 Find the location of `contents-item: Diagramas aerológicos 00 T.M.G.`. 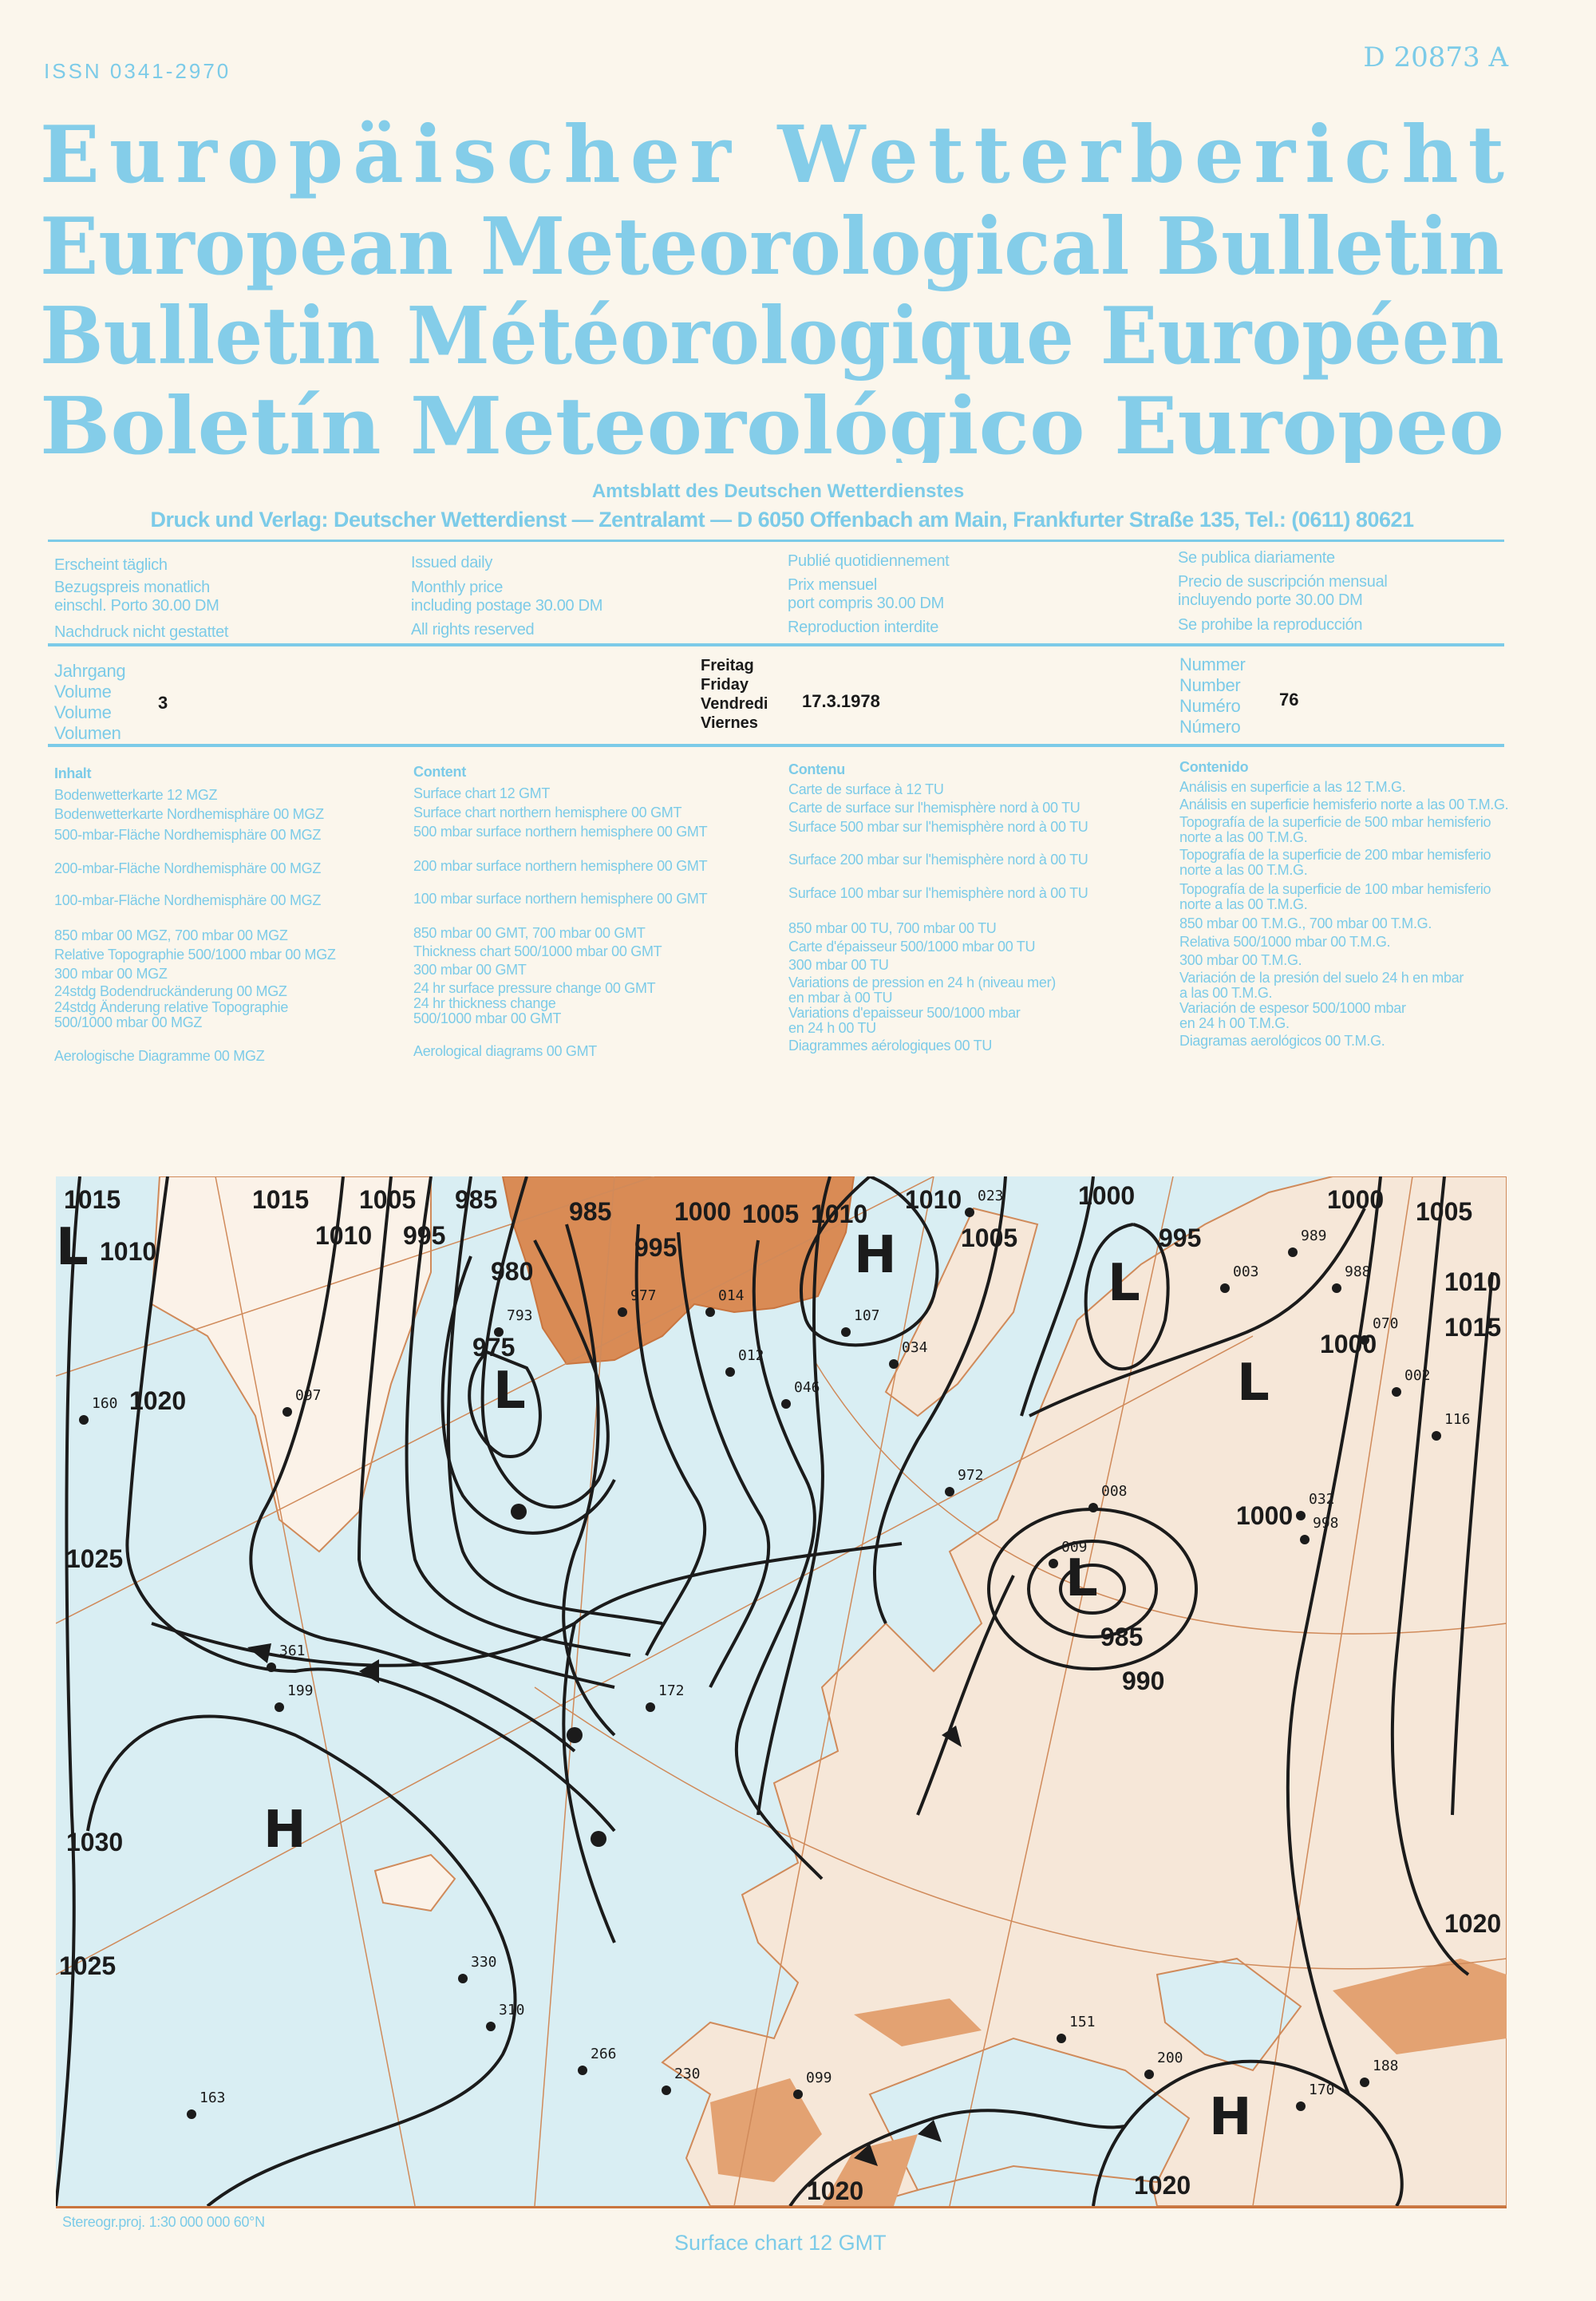

contents-item: Diagramas aerológicos 00 T.M.G. is located at coordinates (1282, 1041).